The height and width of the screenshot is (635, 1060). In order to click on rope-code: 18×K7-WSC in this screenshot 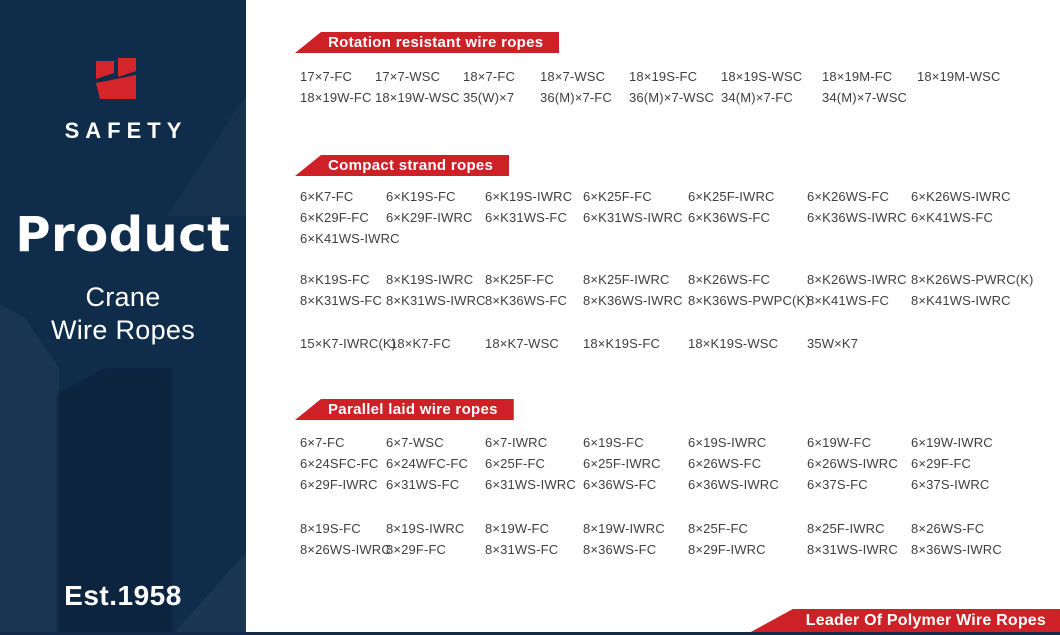, I will do `click(522, 343)`.